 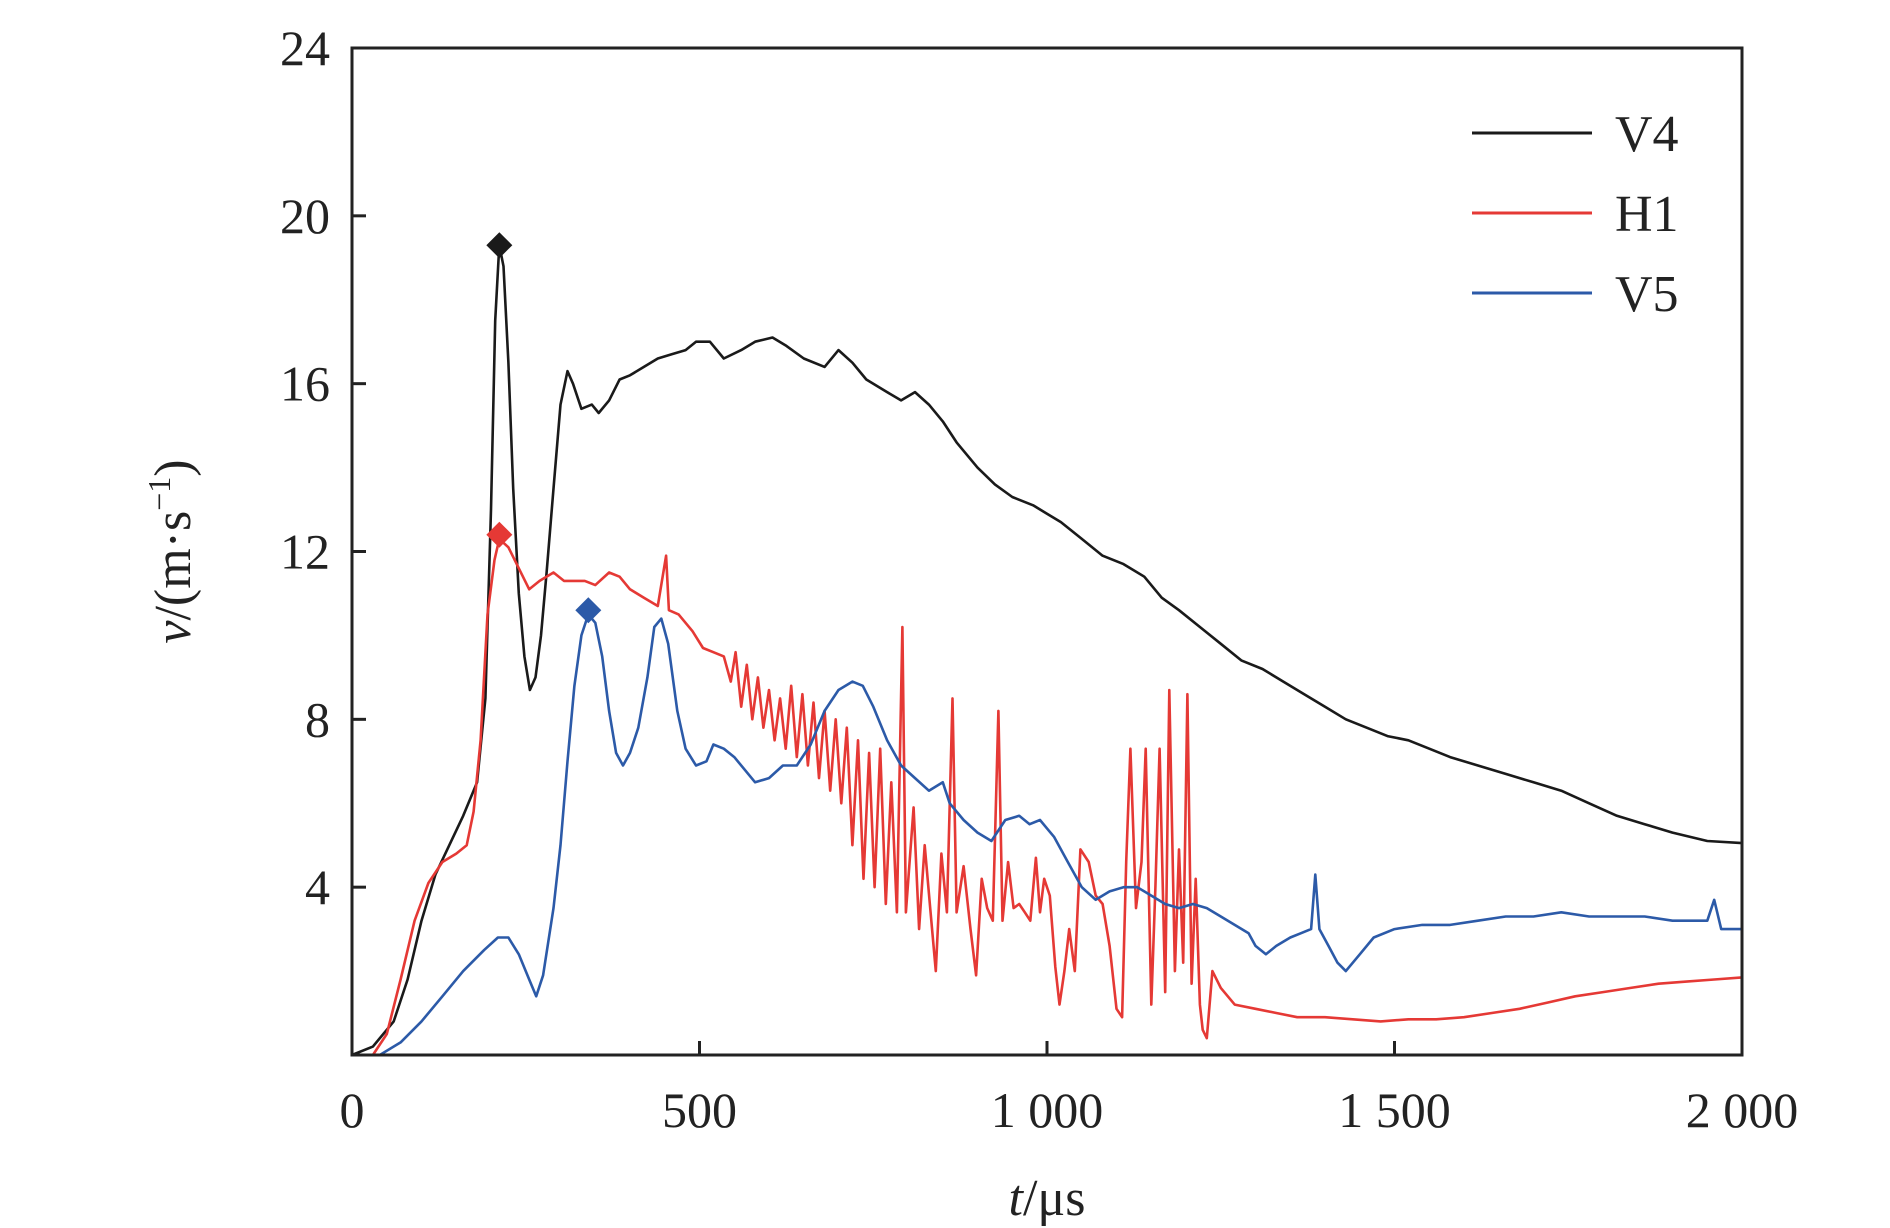 I want to click on y-axis-variable: v, so click(x=173, y=632).